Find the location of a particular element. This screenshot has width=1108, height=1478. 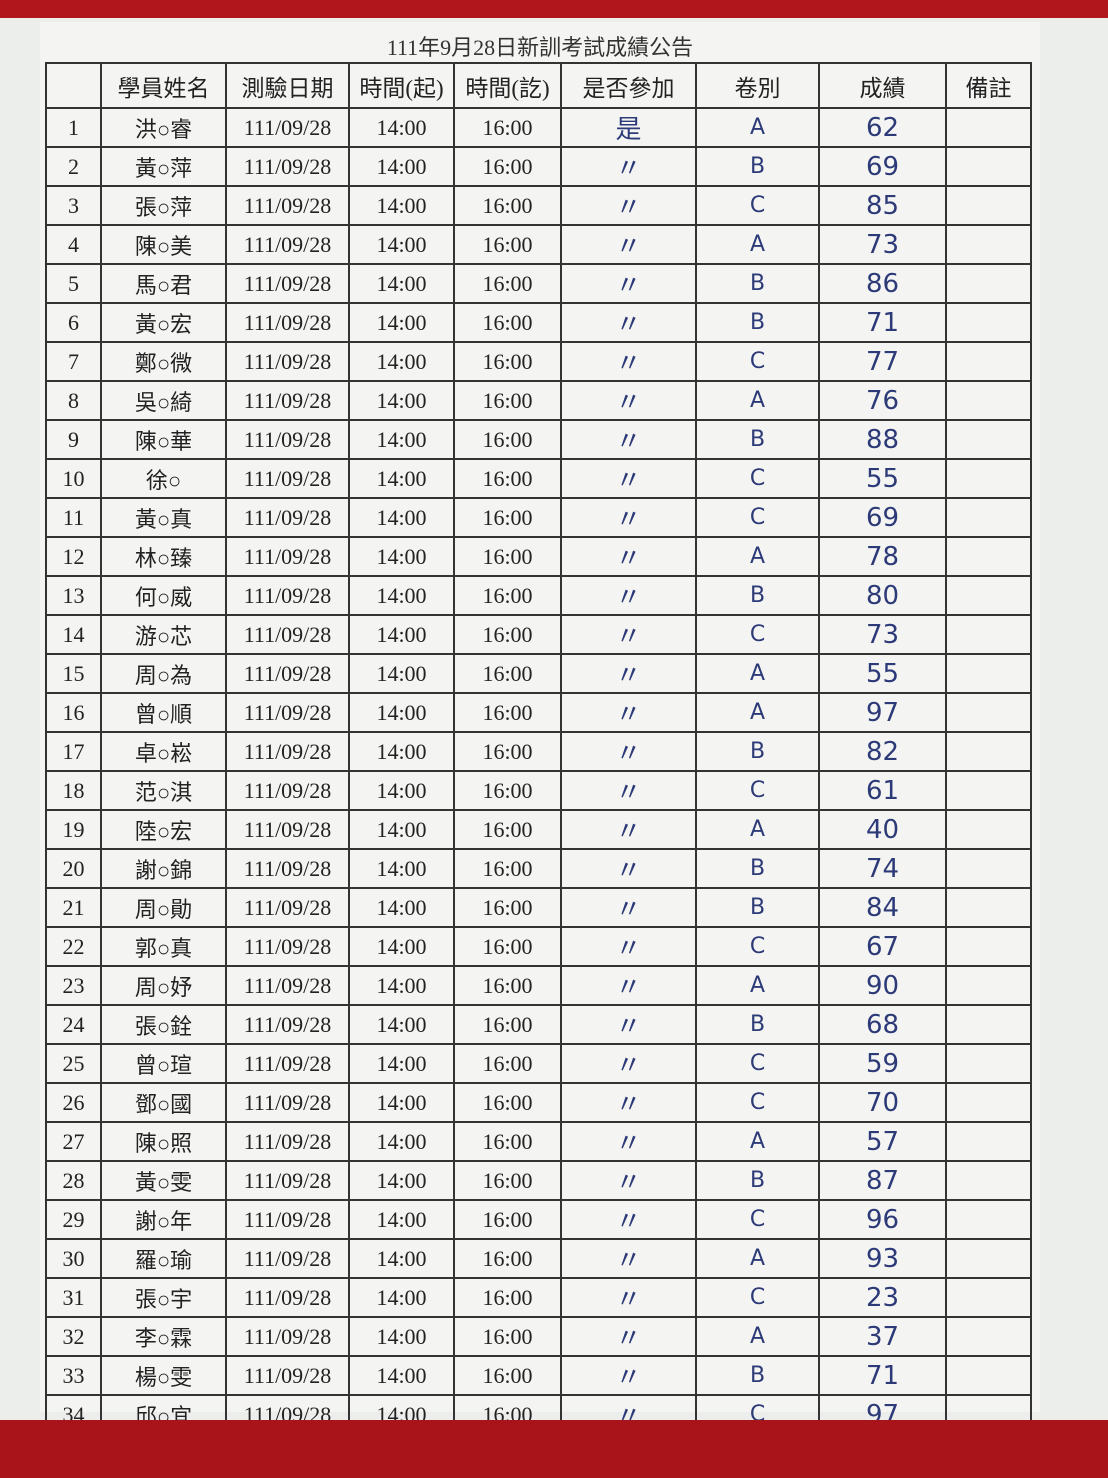

table-cell: 鄧○國 is located at coordinates (163, 1102).